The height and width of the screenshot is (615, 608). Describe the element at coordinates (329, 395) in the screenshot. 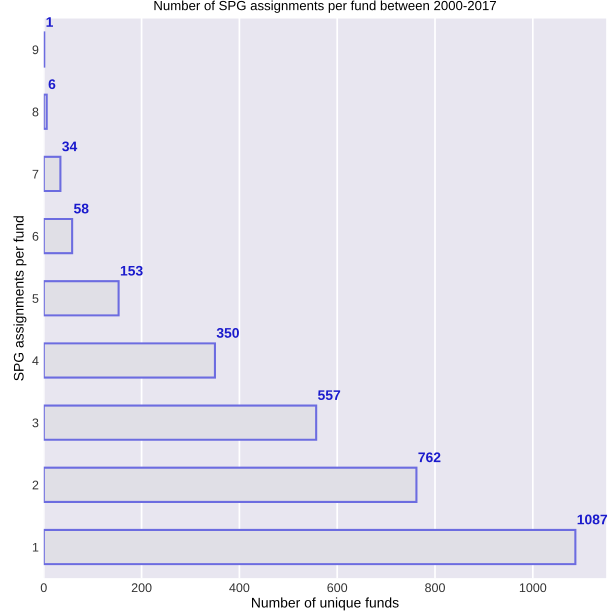

I see `data-label: 557` at that location.